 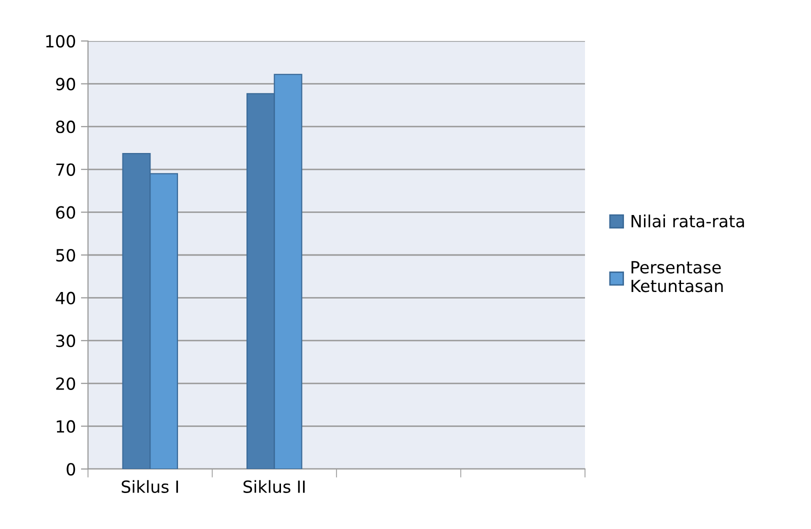 What do you see at coordinates (274, 487) in the screenshot?
I see `x-tick-label: Siklus II` at bounding box center [274, 487].